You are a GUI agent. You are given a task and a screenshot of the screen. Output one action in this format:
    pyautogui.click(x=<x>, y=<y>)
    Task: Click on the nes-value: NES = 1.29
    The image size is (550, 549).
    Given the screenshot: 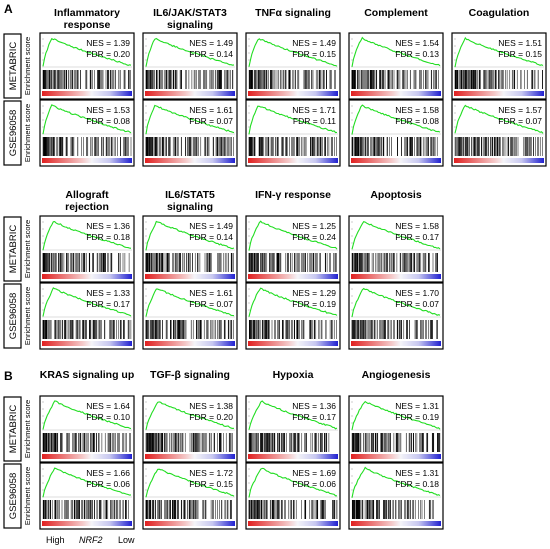 What is the action you would take?
    pyautogui.click(x=314, y=293)
    